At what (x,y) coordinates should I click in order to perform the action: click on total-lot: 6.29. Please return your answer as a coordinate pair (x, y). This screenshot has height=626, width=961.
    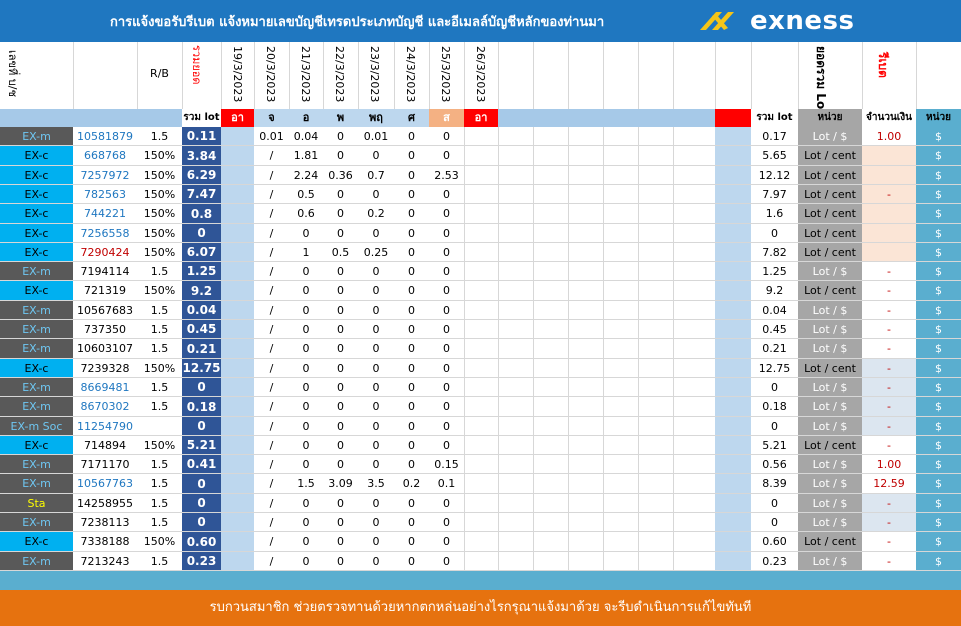
    Looking at the image, I should click on (201, 175).